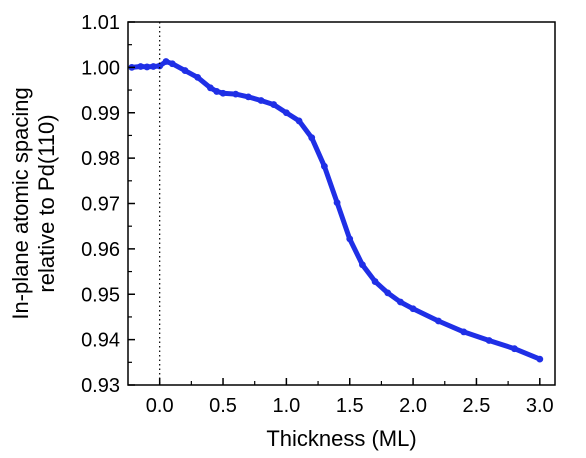 The height and width of the screenshot is (458, 586). Describe the element at coordinates (46, 203) in the screenshot. I see `y-axis-label-line-2: relative to Pd(110)` at that location.